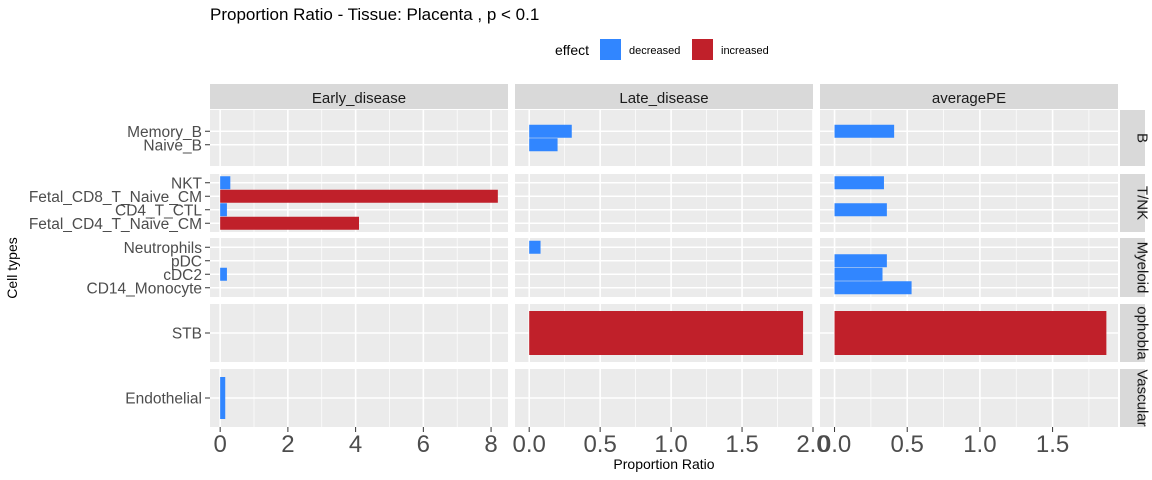 This screenshot has height=480, width=1152. I want to click on category-label-stb: STB, so click(187, 334).